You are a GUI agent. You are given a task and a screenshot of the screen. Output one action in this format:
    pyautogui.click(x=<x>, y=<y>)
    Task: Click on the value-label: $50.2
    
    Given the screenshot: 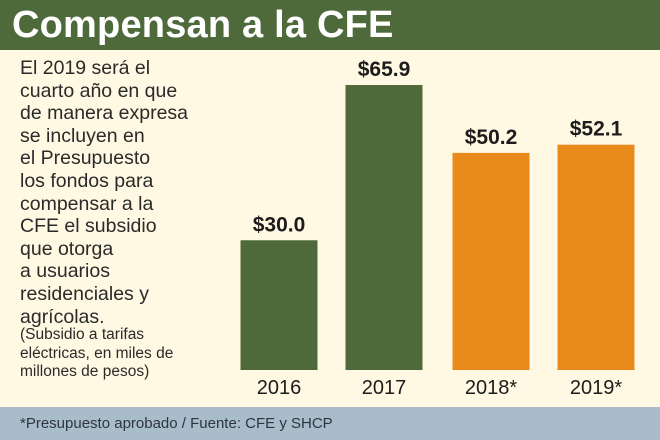 What is the action you would take?
    pyautogui.click(x=491, y=137)
    